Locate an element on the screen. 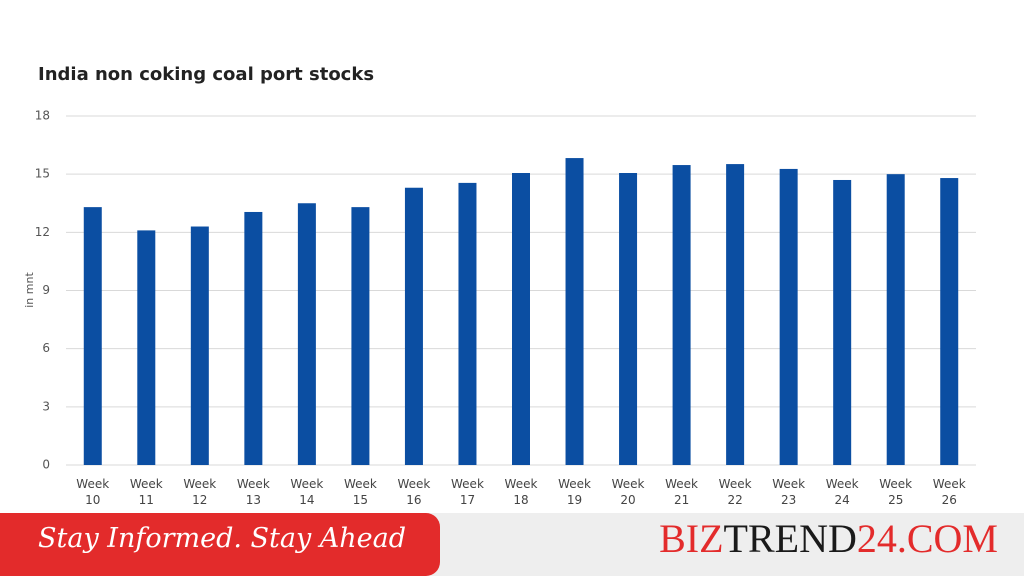 This screenshot has width=1024, height=576. y-tick-label: 0 is located at coordinates (46, 465).